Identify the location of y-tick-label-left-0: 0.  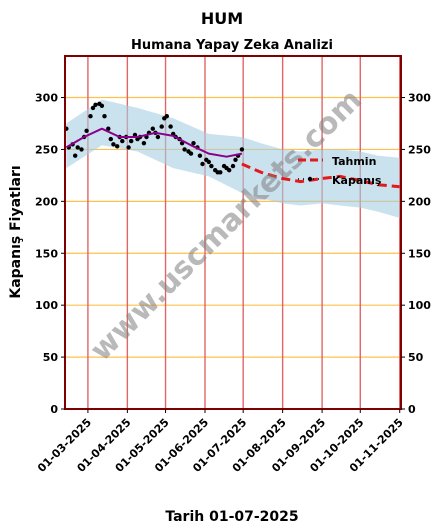
(54, 409).